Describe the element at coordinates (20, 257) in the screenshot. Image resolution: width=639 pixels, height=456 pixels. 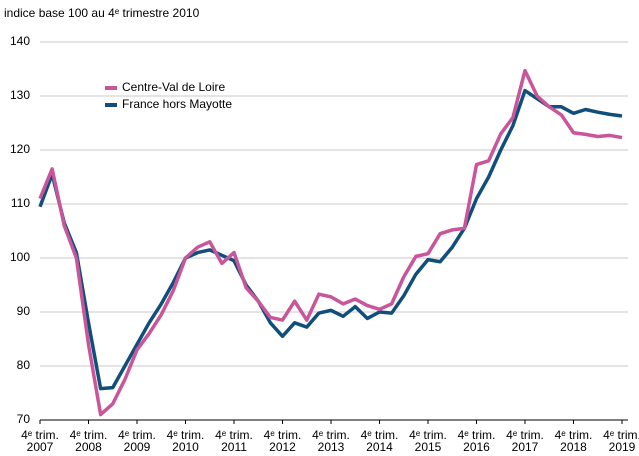
I see `y-tick-label: 100` at that location.